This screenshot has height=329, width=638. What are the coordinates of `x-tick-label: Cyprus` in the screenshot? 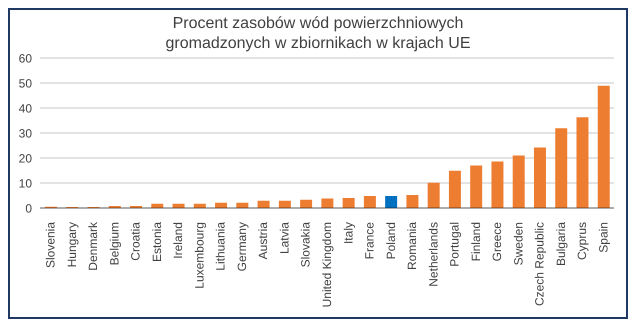 It's located at (582, 241).